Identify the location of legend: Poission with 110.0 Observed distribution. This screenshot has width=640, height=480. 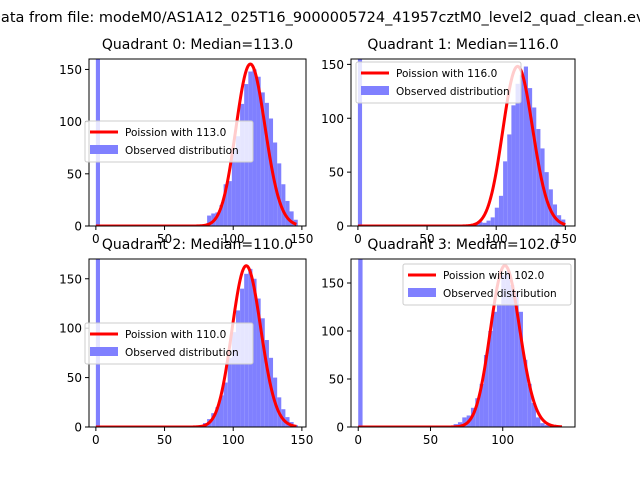
(169, 343).